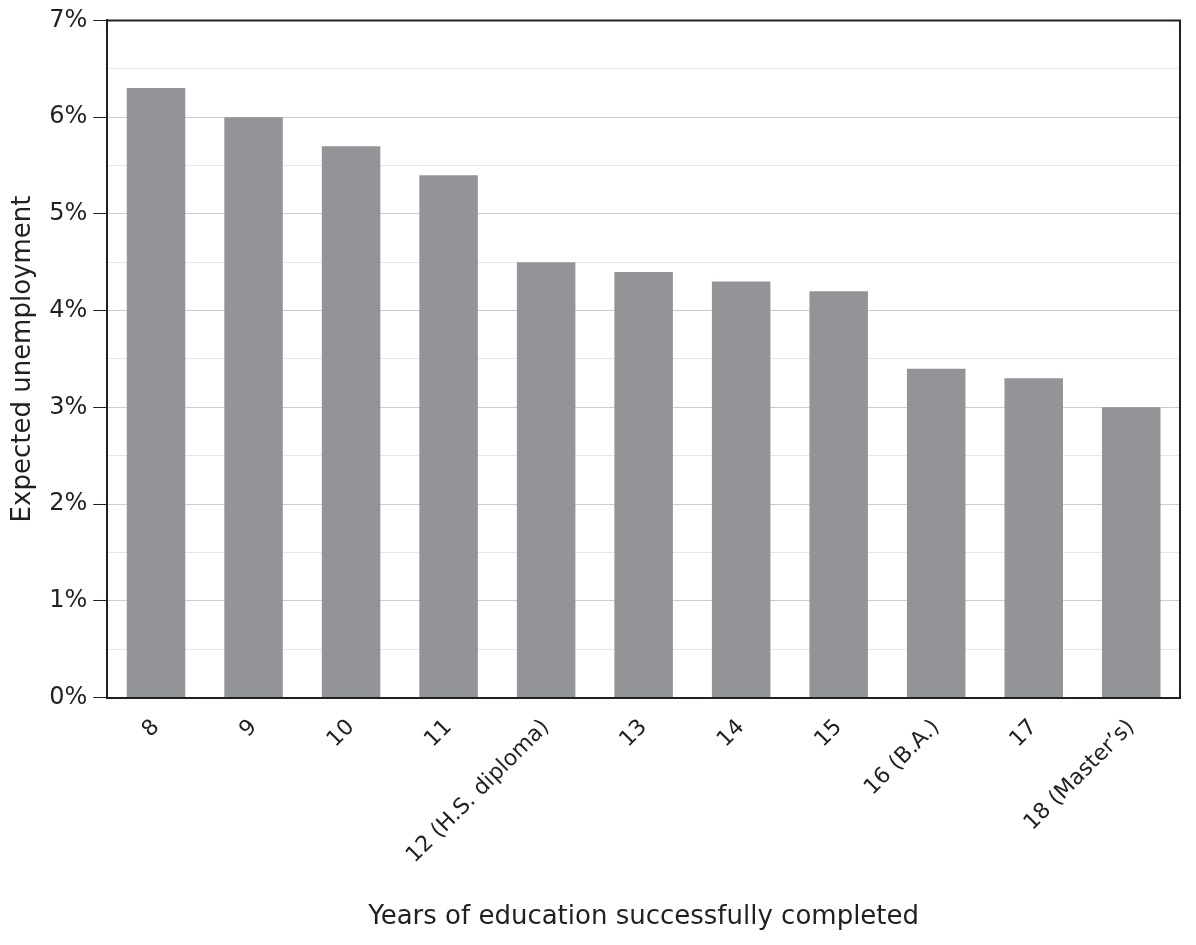  What do you see at coordinates (21, 359) in the screenshot?
I see `y-axis-title: Expected unemployment` at bounding box center [21, 359].